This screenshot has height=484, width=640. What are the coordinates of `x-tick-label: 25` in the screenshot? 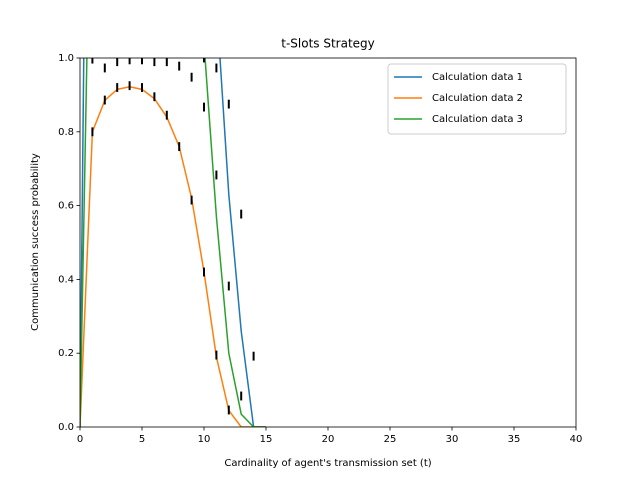 It's located at (390, 439).